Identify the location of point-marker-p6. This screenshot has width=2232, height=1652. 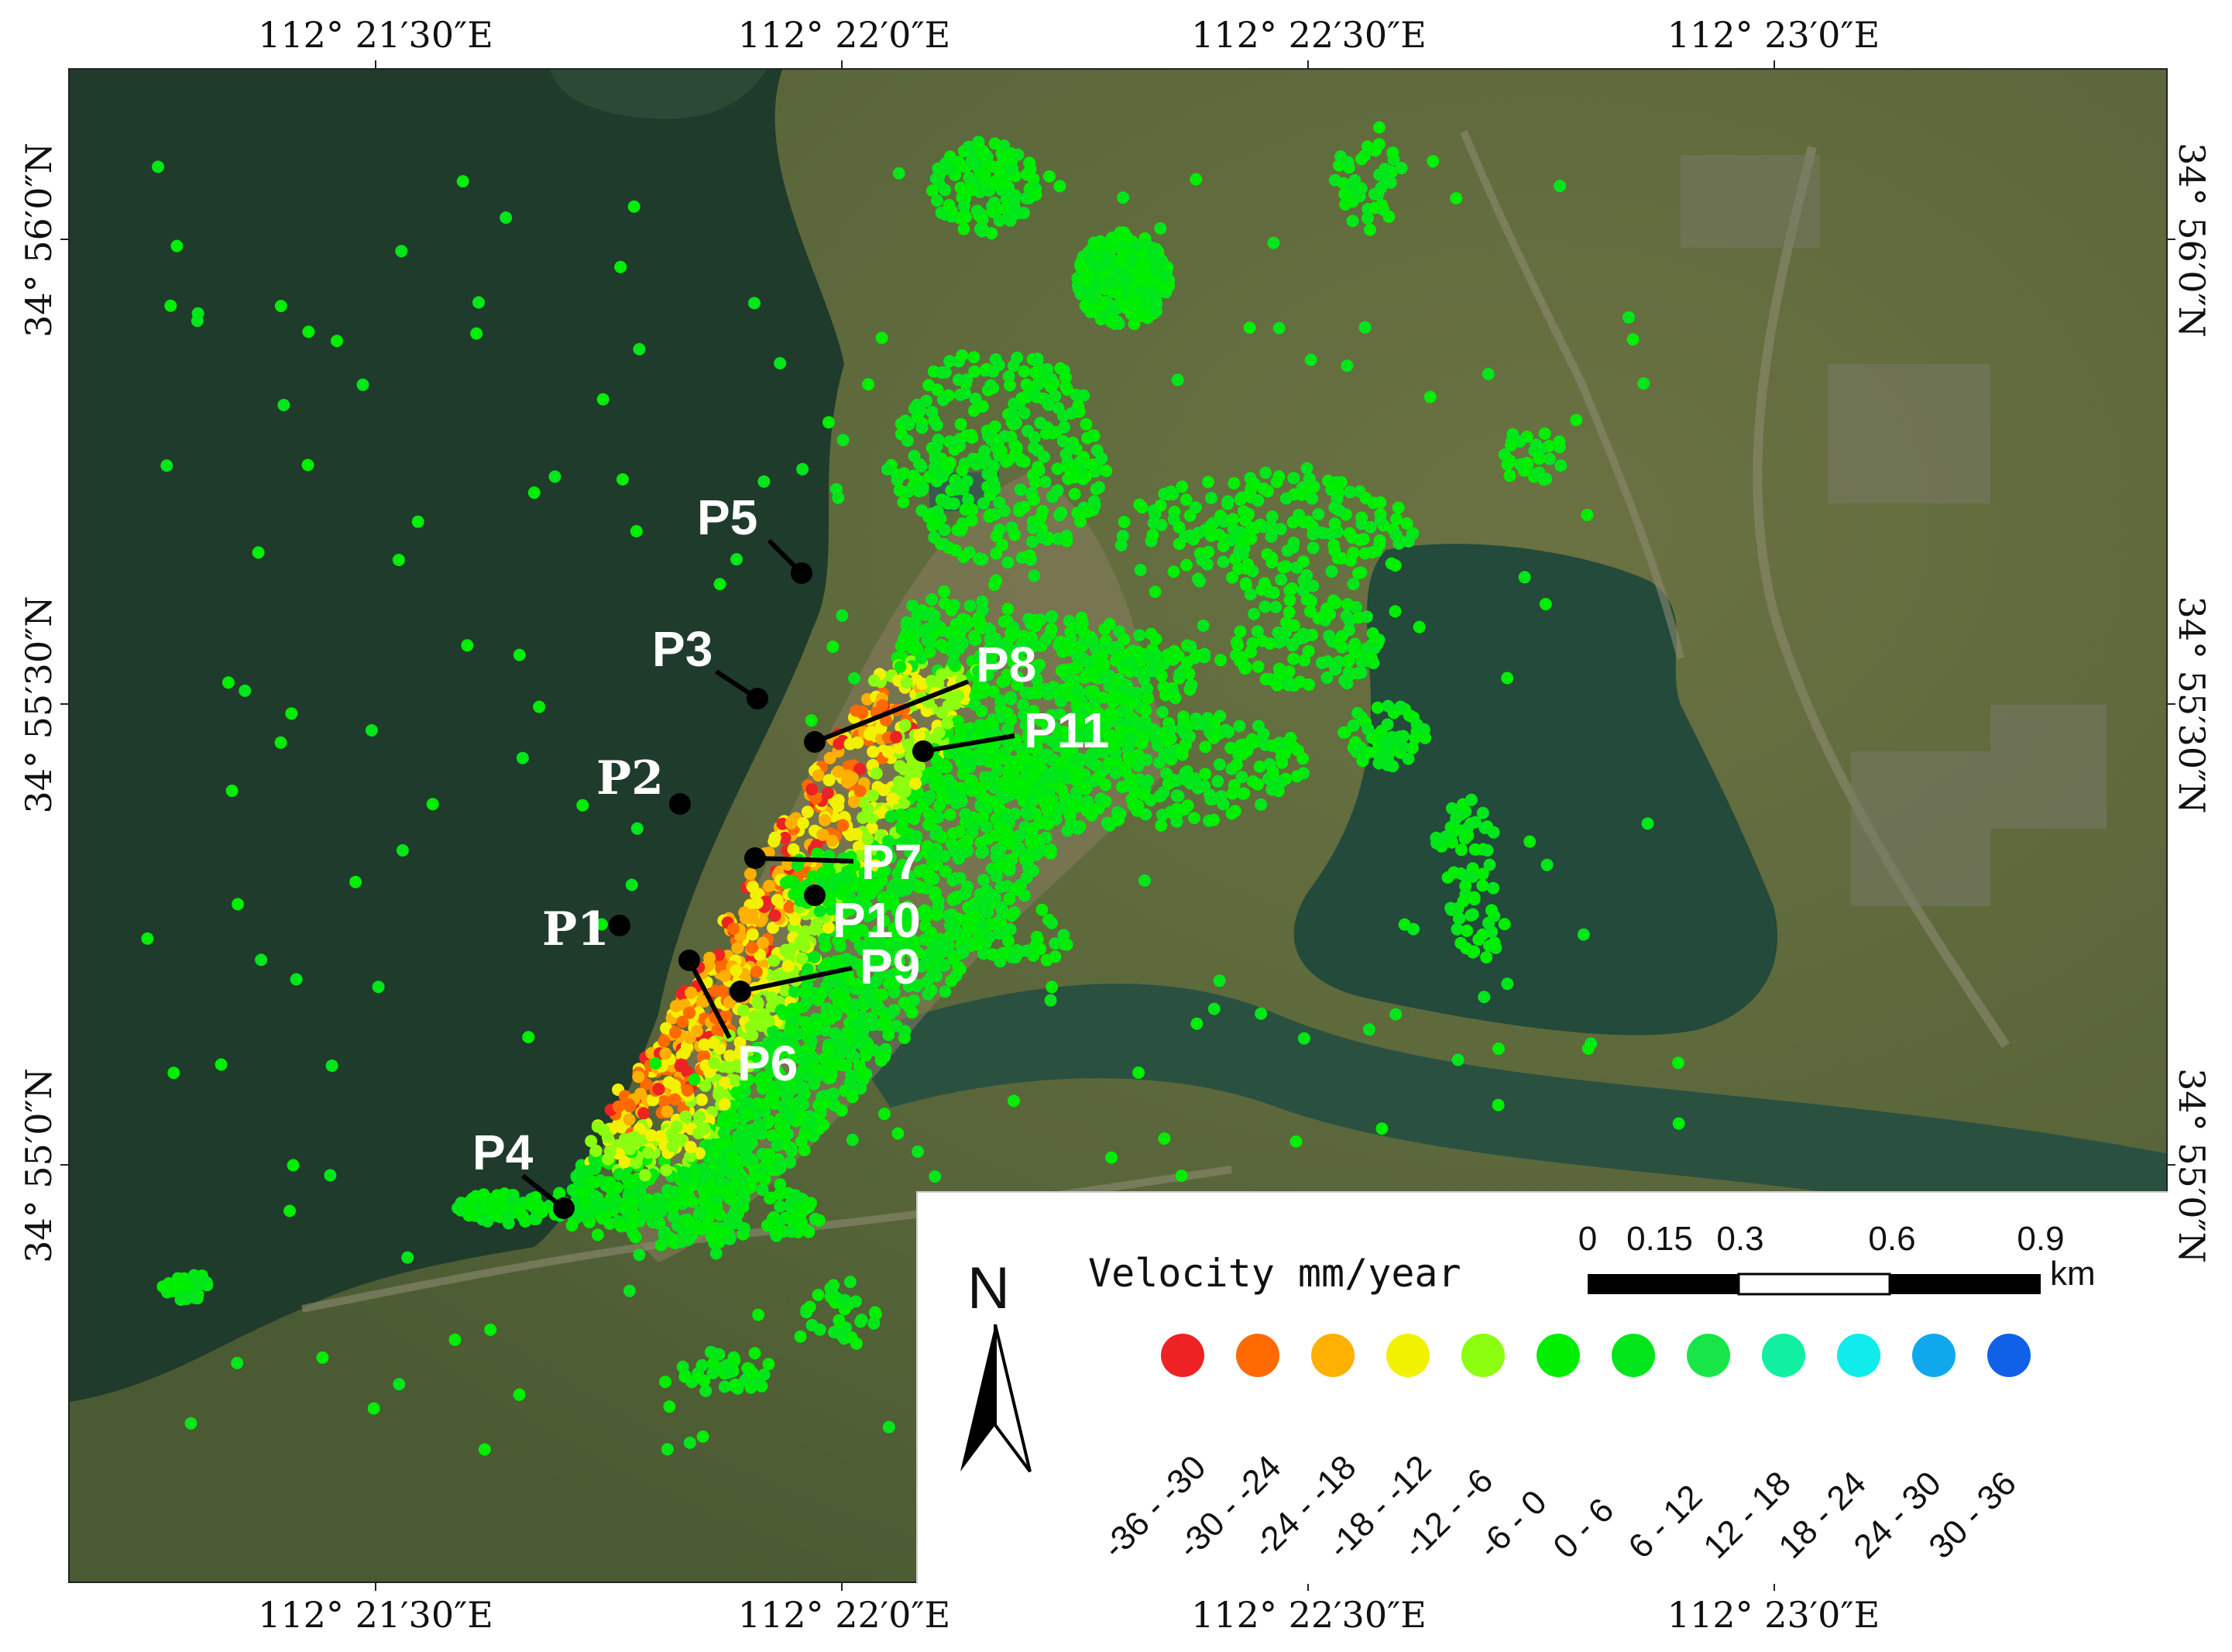
(689, 960).